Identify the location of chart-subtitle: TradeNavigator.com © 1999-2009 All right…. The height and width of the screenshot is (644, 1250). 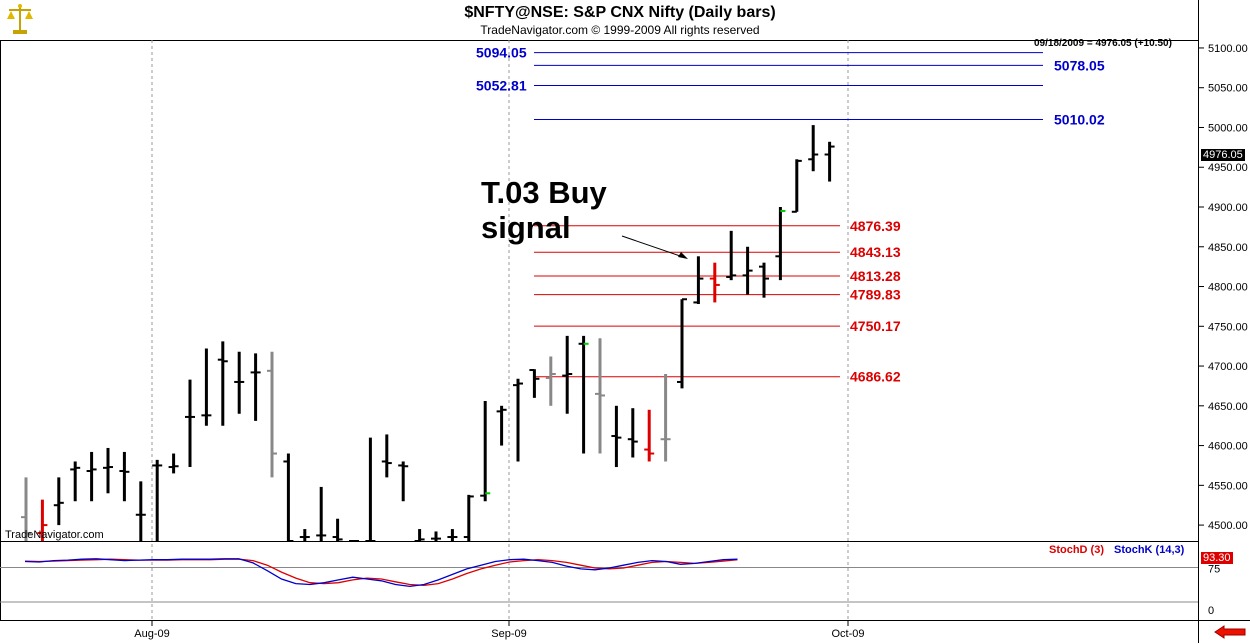
(620, 30).